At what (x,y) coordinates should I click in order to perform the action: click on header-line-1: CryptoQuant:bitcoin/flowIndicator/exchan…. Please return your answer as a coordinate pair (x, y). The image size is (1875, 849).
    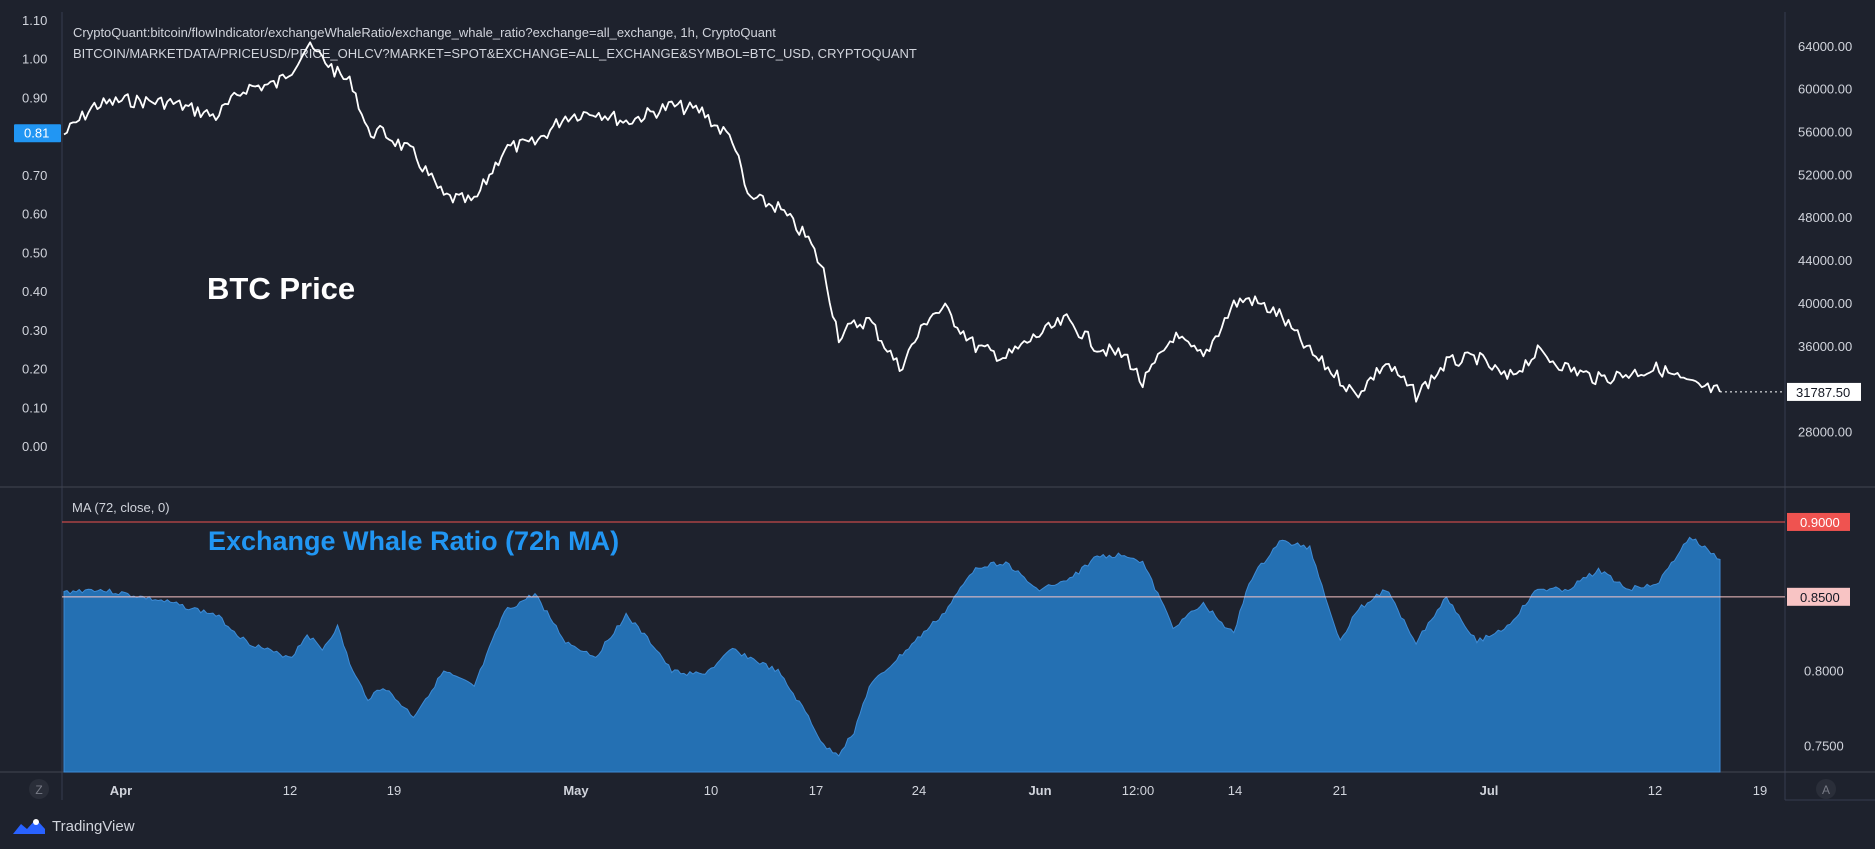
    Looking at the image, I should click on (424, 32).